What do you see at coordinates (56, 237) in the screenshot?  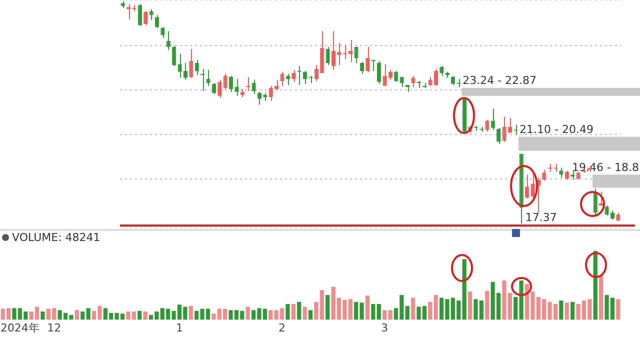 I see `chart-title: VOLUME: 48241` at bounding box center [56, 237].